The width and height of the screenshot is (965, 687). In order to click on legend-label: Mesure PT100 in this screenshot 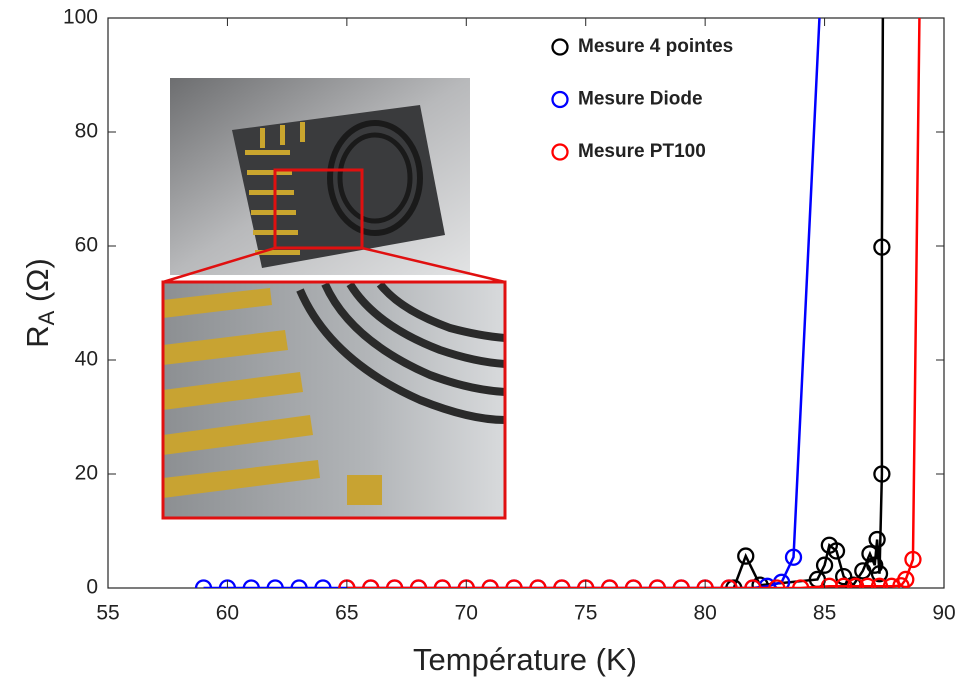, I will do `click(642, 151)`.